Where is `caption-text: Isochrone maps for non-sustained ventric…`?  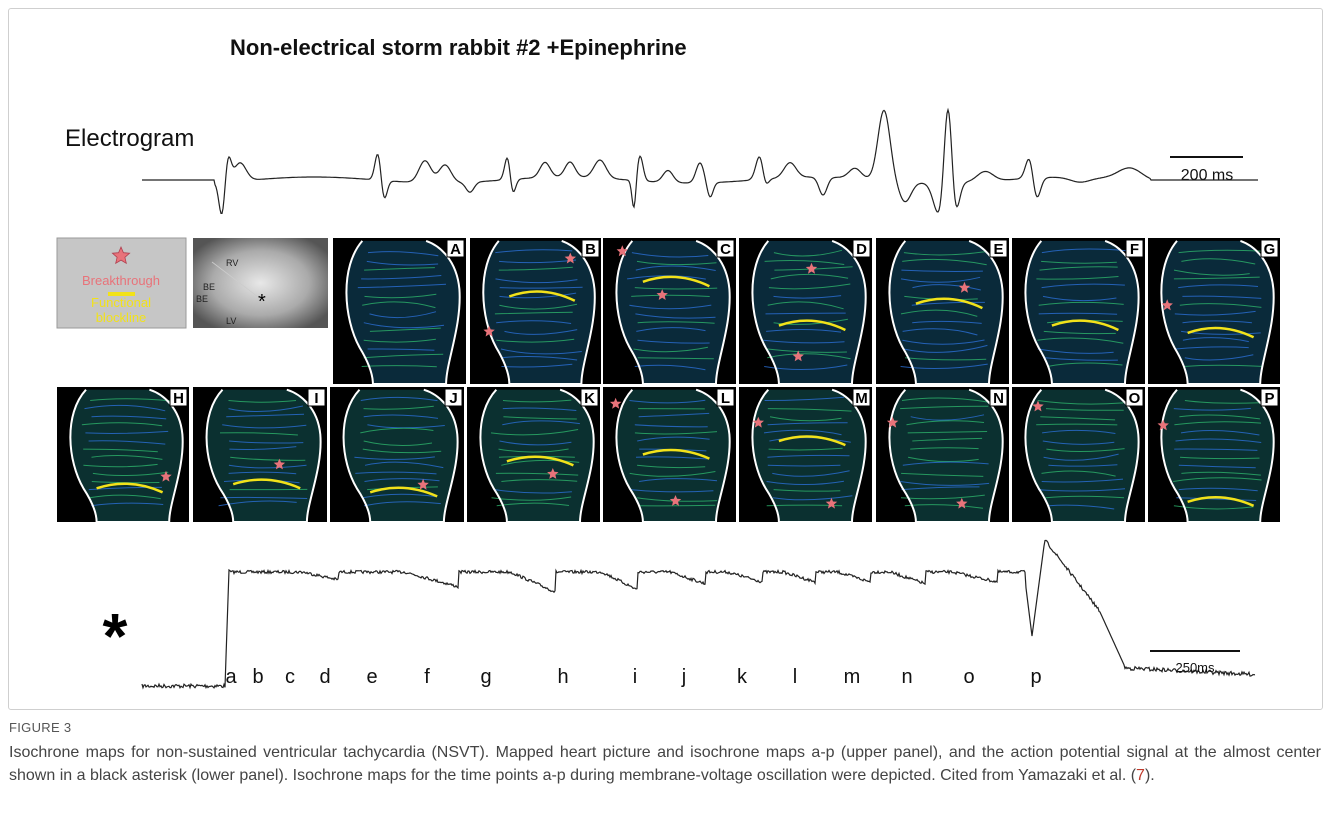 caption-text: Isochrone maps for non-sustained ventric… is located at coordinates (665, 764).